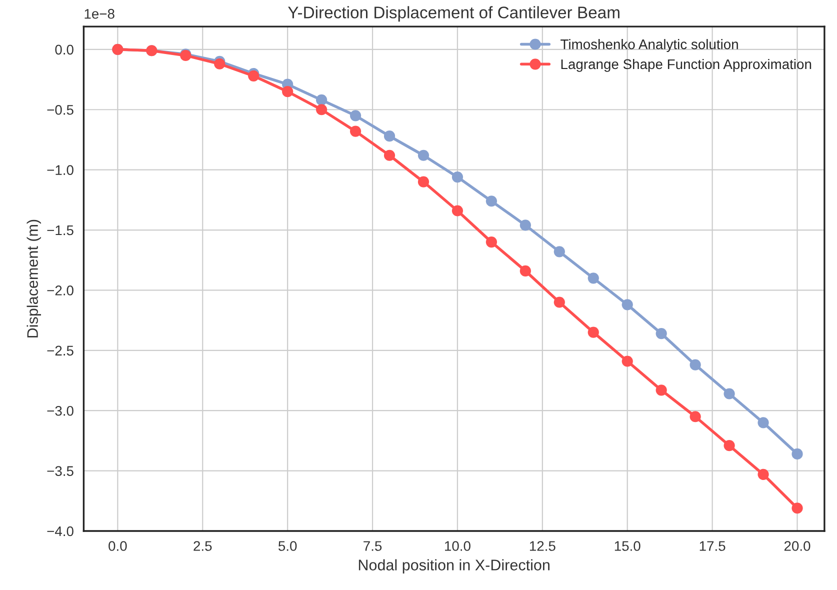  Describe the element at coordinates (454, 566) in the screenshot. I see `x-axis-title: Nodal position in X-Direction` at that location.